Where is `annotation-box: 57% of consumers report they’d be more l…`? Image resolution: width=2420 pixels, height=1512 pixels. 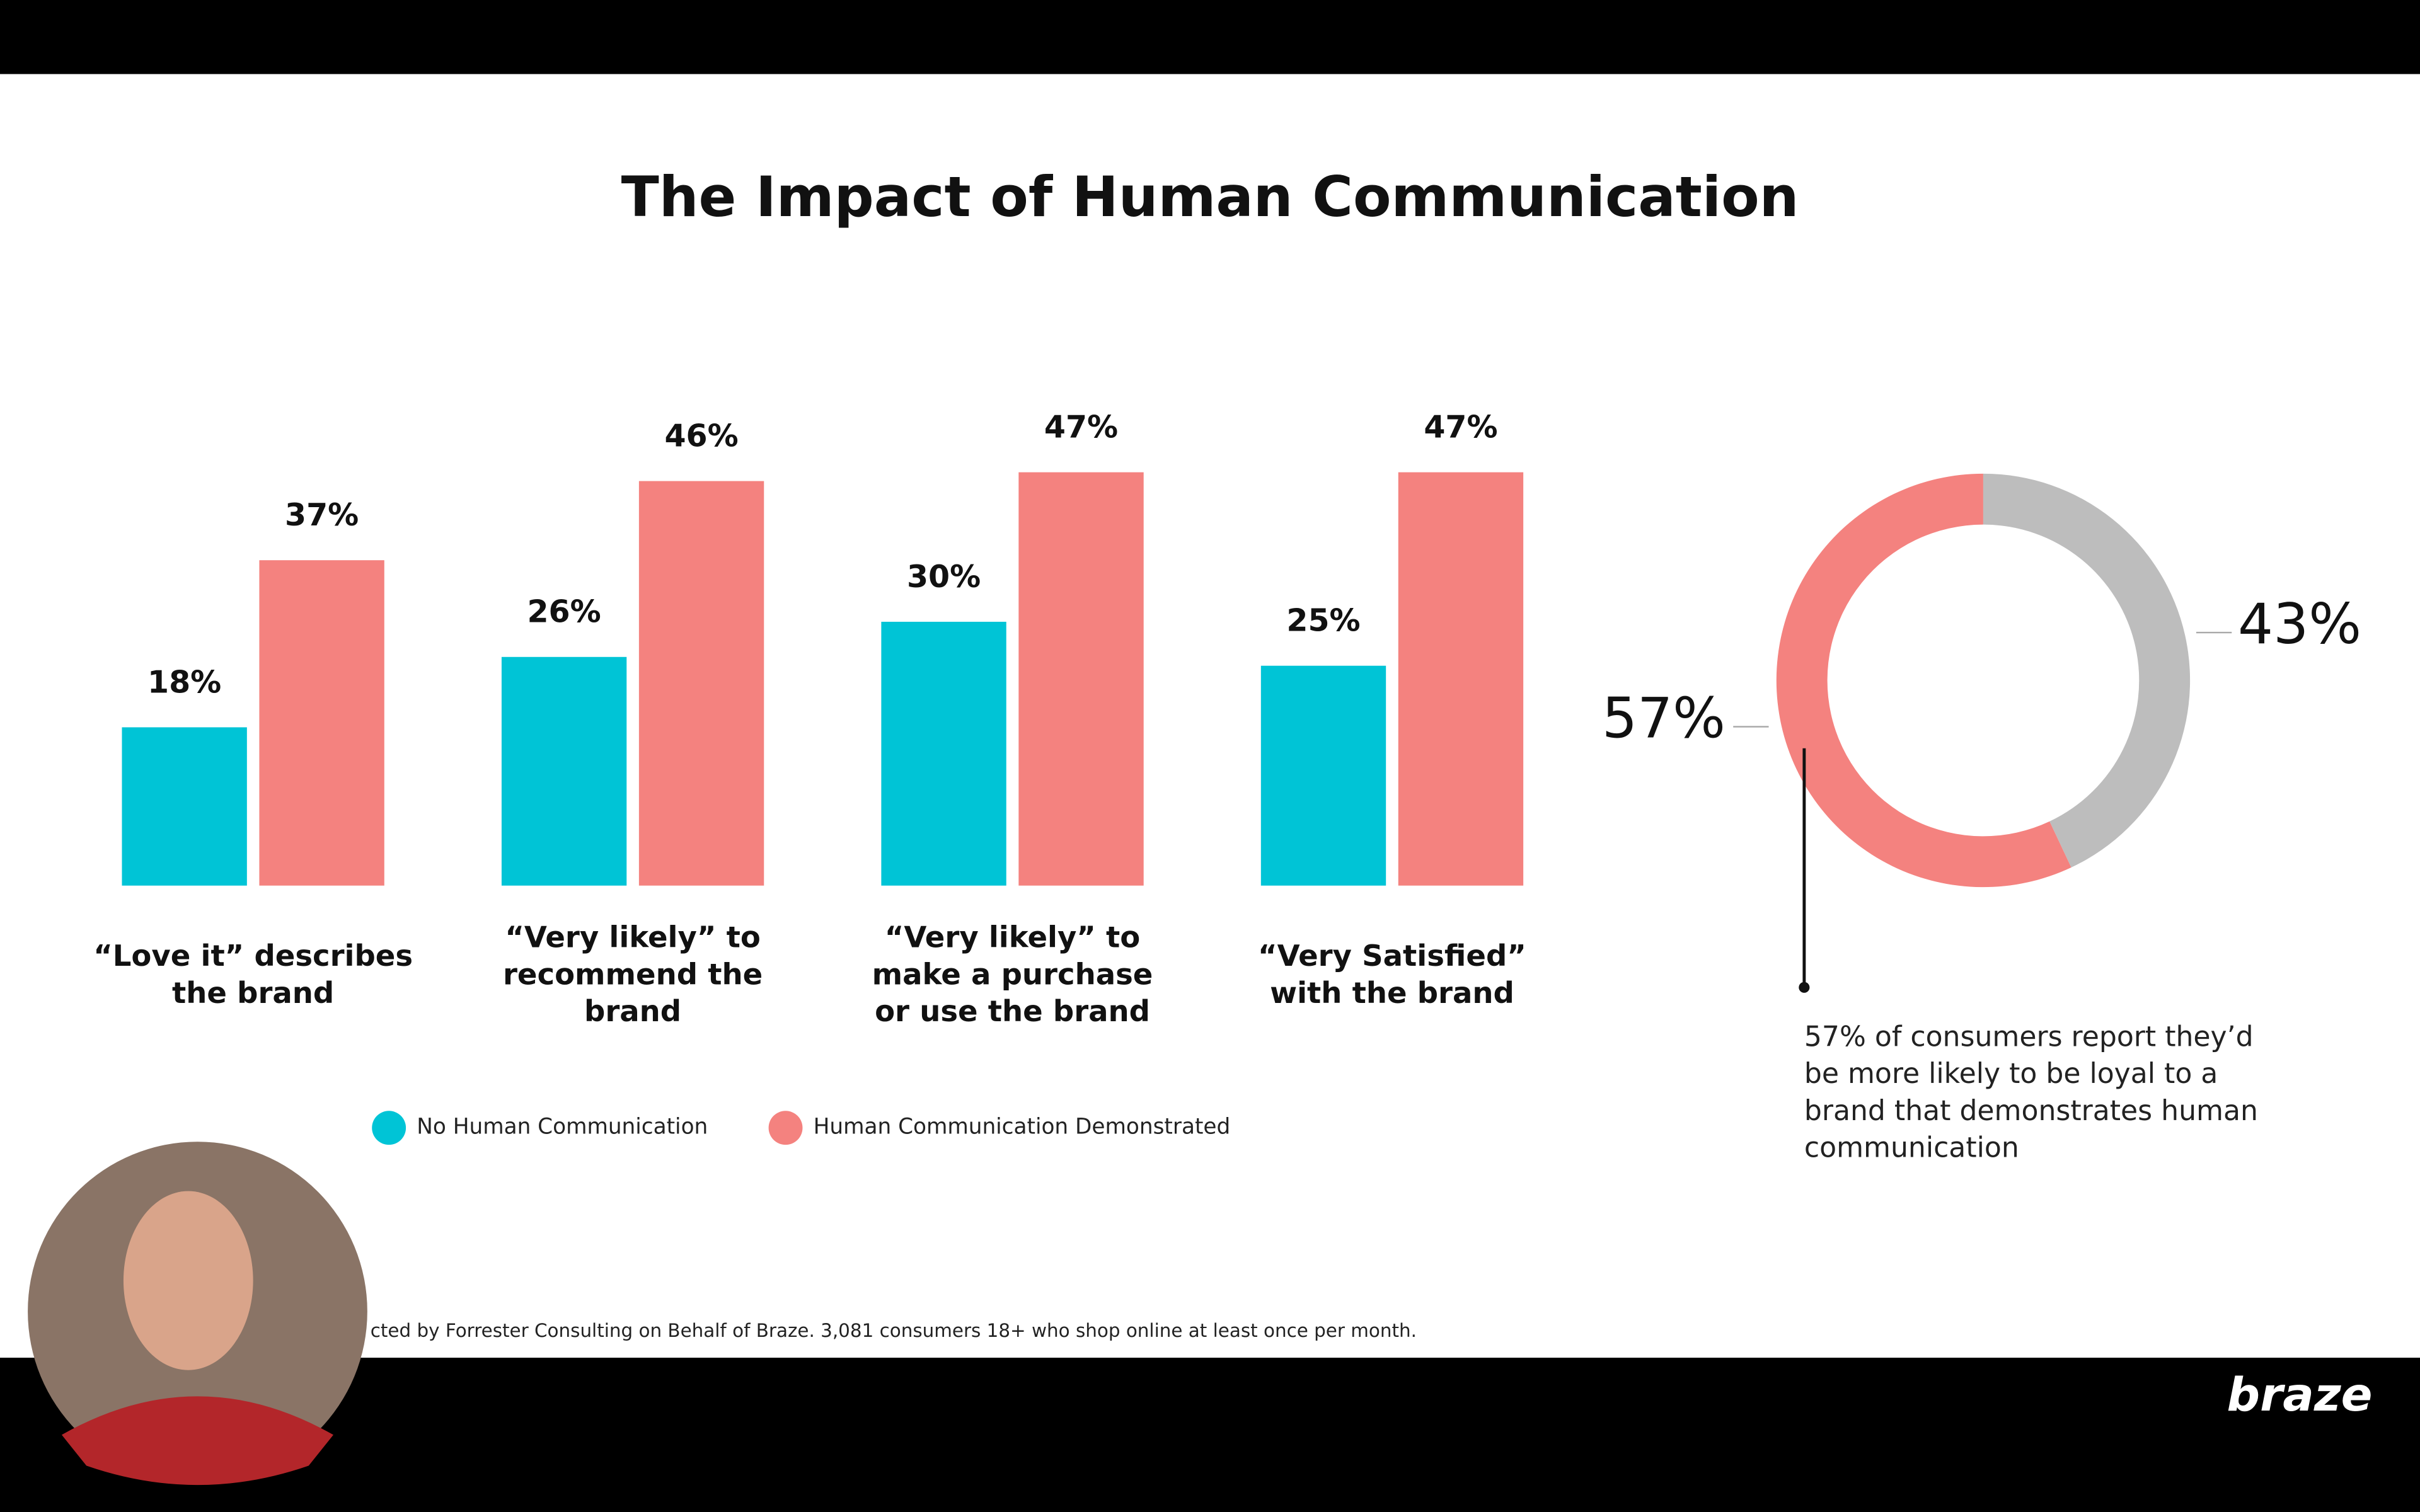 annotation-box: 57% of consumers report they’d be more l… is located at coordinates (2031, 1093).